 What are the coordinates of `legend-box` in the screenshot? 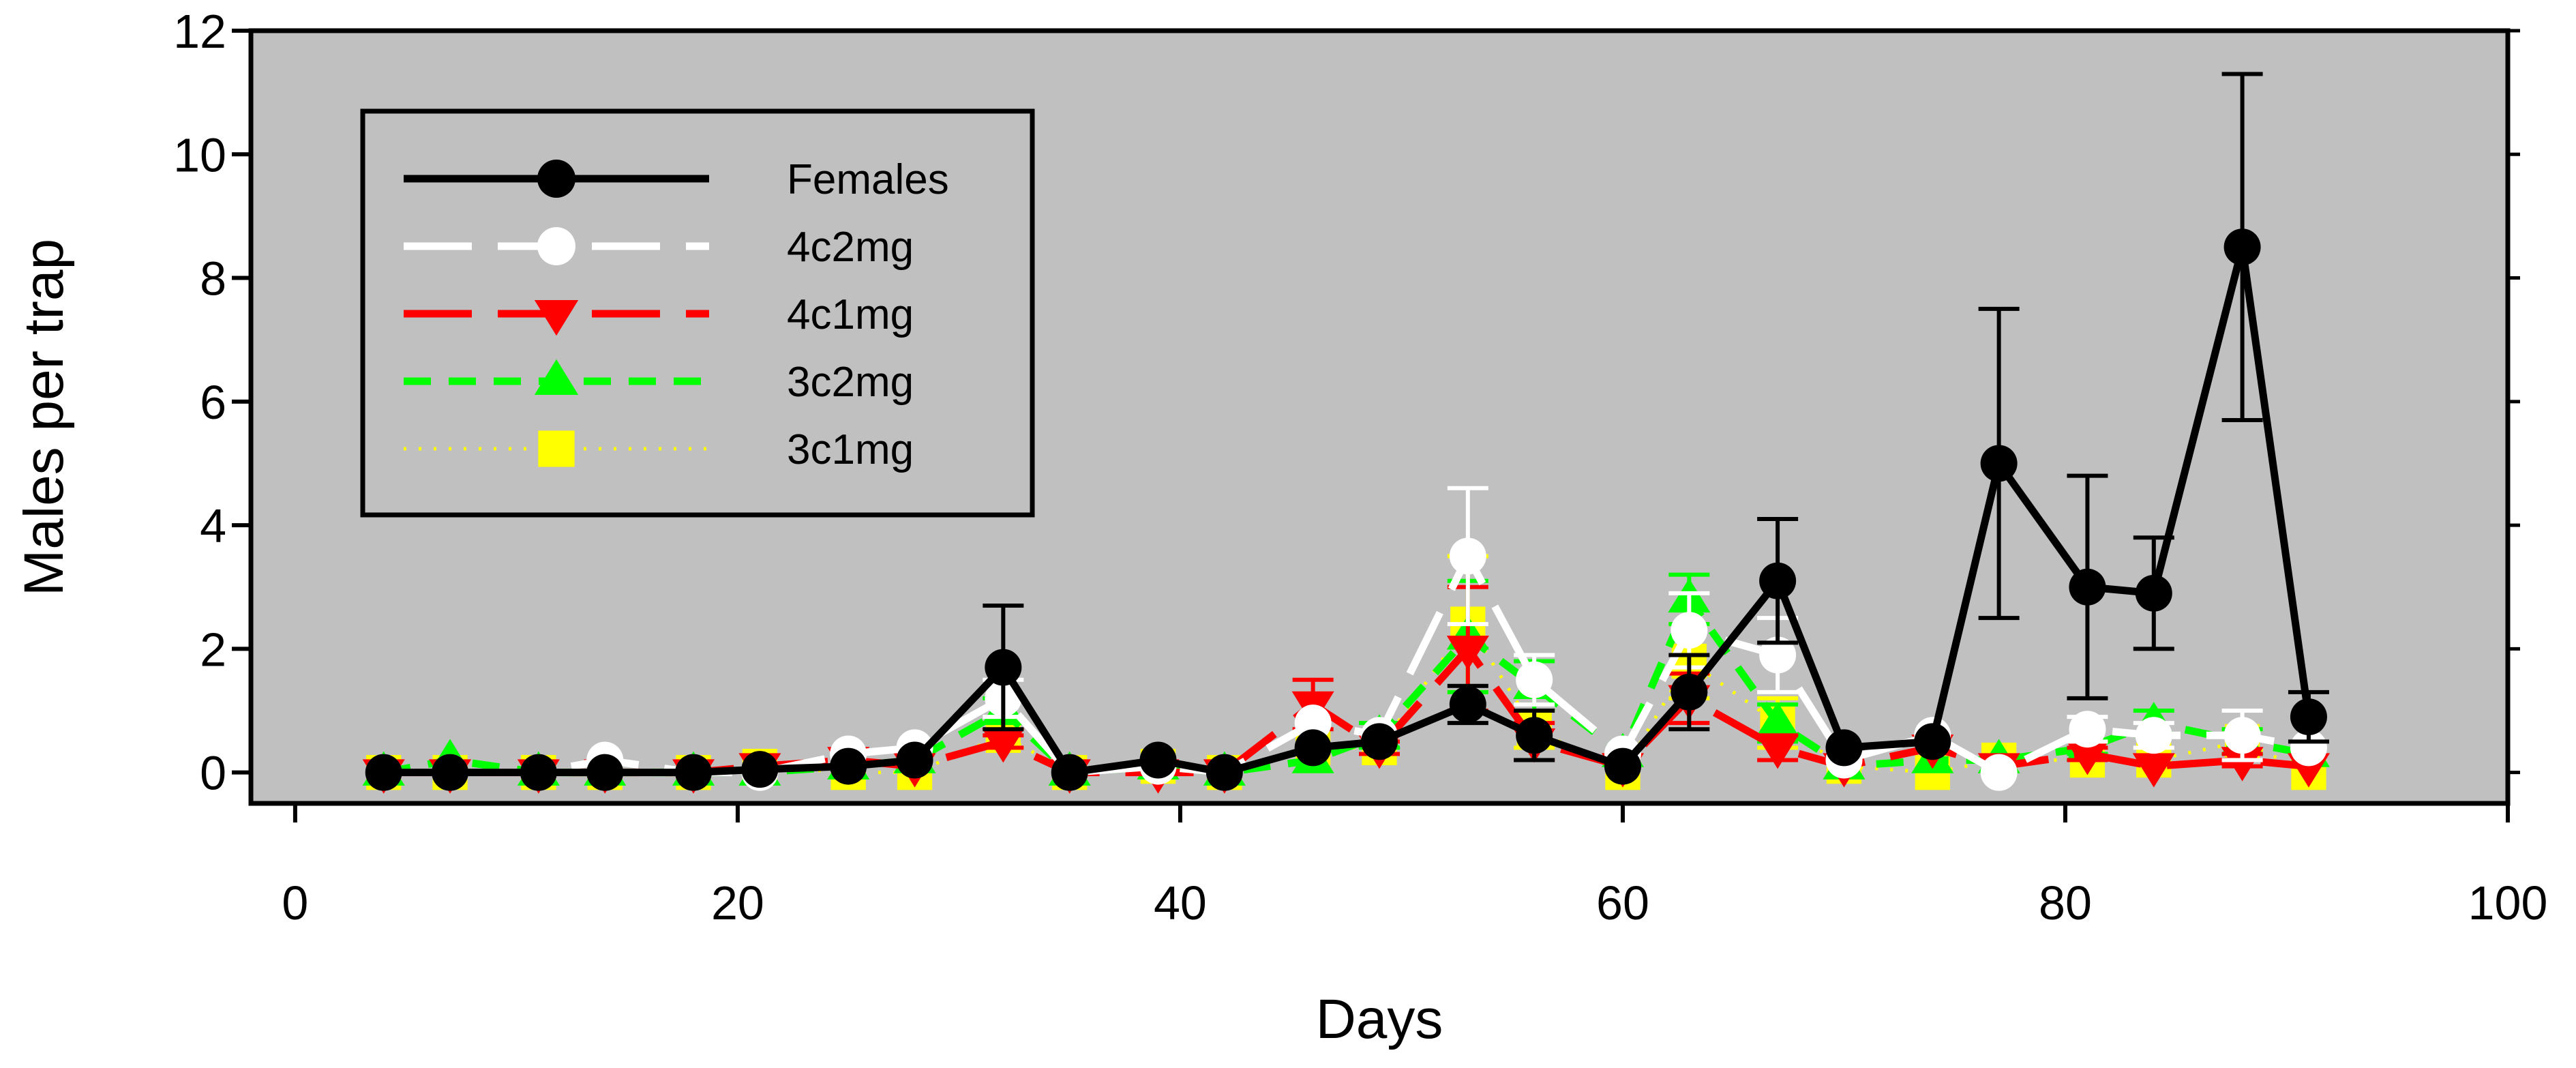 It's located at (697, 313).